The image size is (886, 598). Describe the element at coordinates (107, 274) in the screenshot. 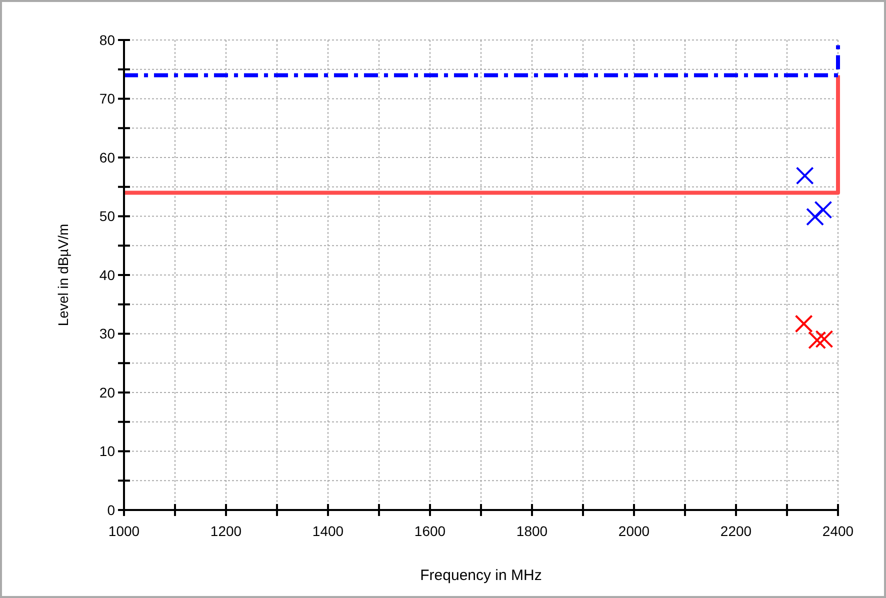

I see `y-tick-label: 40` at that location.